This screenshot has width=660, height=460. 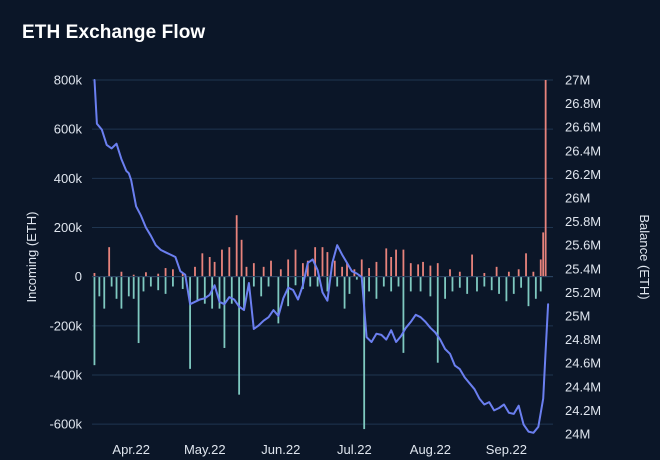 What do you see at coordinates (583, 103) in the screenshot?
I see `y-right-tick-label: 26.8M` at bounding box center [583, 103].